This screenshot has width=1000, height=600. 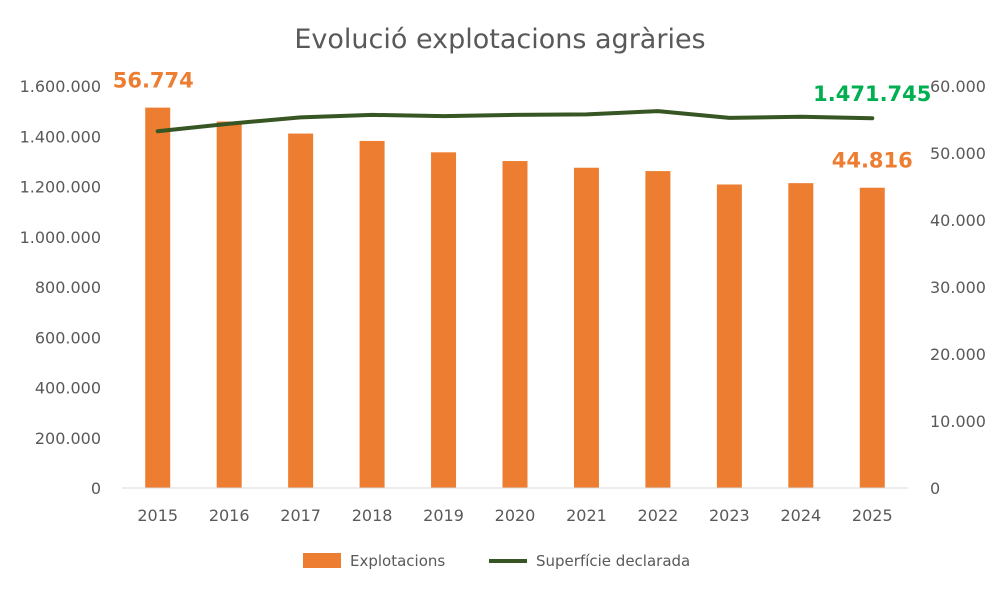 What do you see at coordinates (153, 81) in the screenshot?
I see `data-label: 56.774` at bounding box center [153, 81].